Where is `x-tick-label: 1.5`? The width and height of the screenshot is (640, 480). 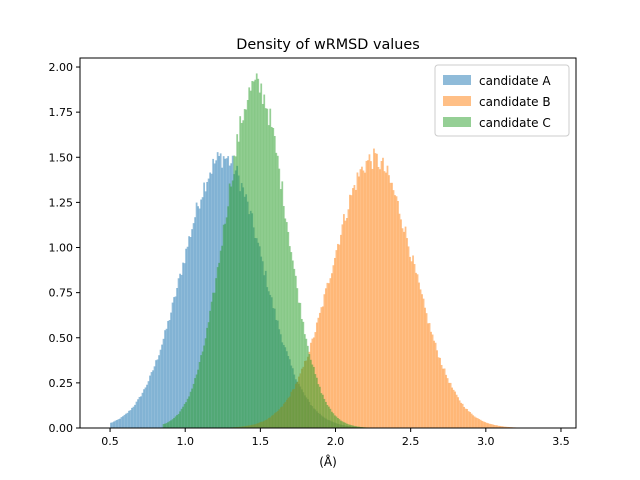 x-tick-label: 1.5 is located at coordinates (261, 441).